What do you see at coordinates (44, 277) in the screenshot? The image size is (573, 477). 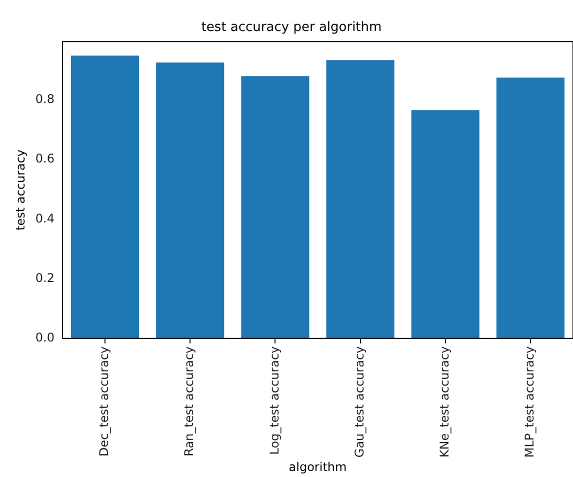 I see `y-tick-label: 0.2` at bounding box center [44, 277].